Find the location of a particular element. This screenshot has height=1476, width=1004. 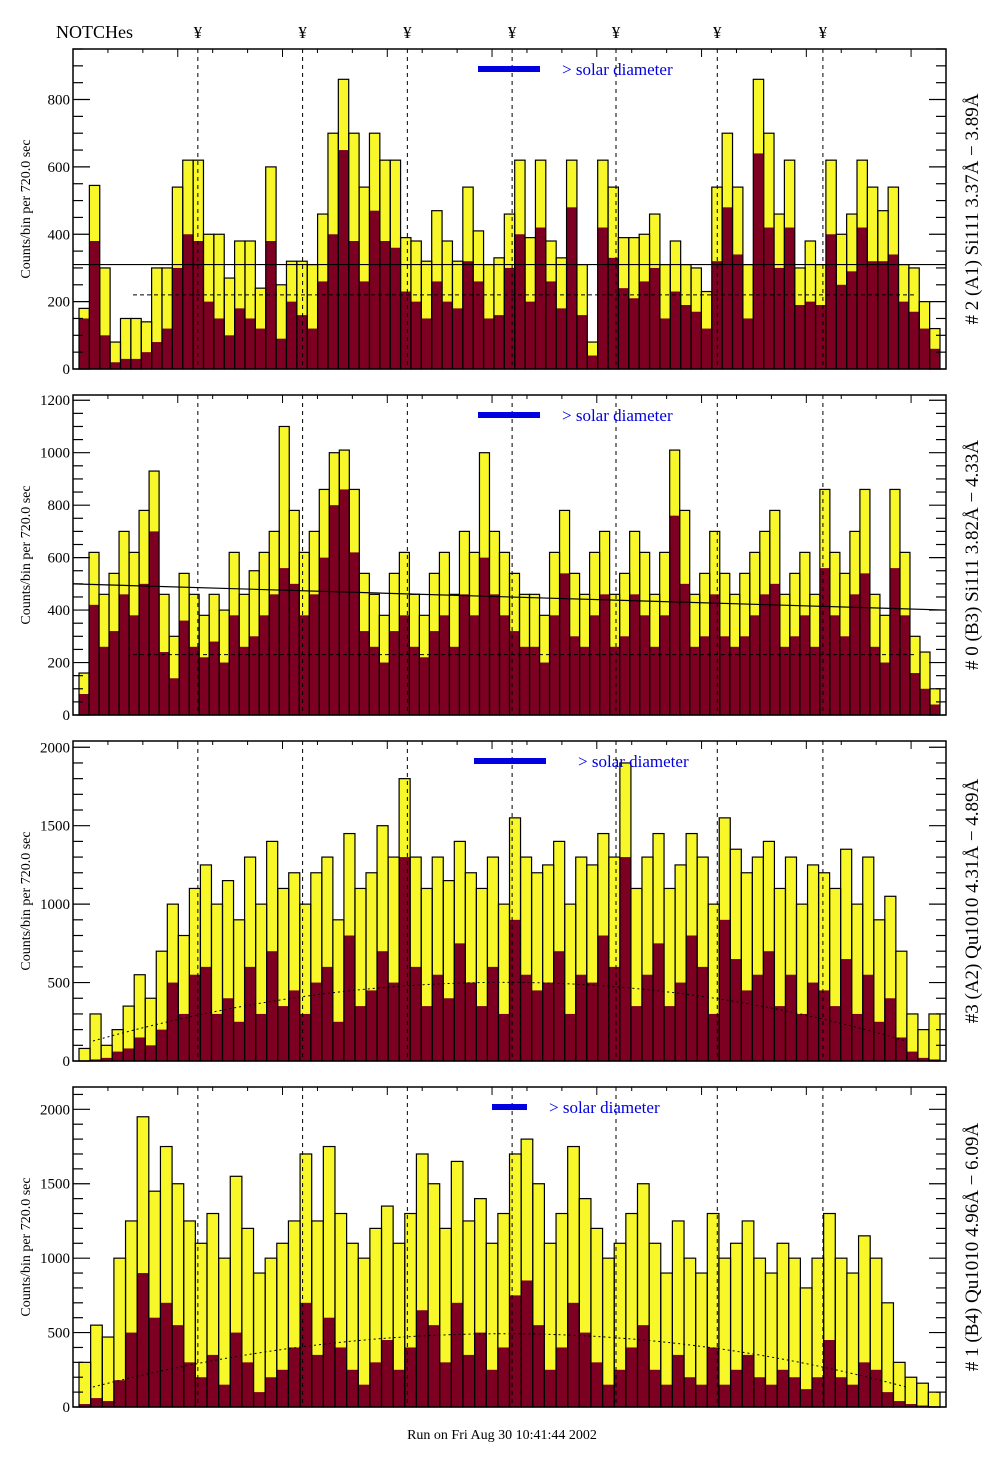

background-trend-line is located at coordinates (509, 597).